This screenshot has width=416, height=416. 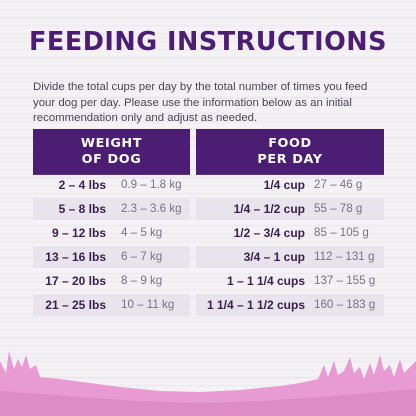 What do you see at coordinates (75, 257) in the screenshot?
I see `weight-lbs: 13 – 16 lbs` at bounding box center [75, 257].